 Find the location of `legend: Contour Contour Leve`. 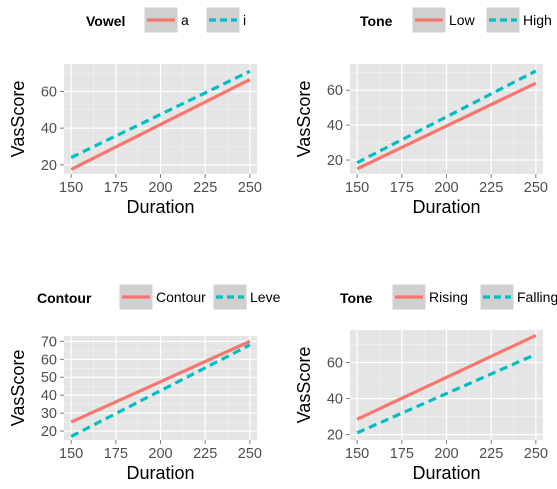

legend: Contour Contour Leve is located at coordinates (159, 297).